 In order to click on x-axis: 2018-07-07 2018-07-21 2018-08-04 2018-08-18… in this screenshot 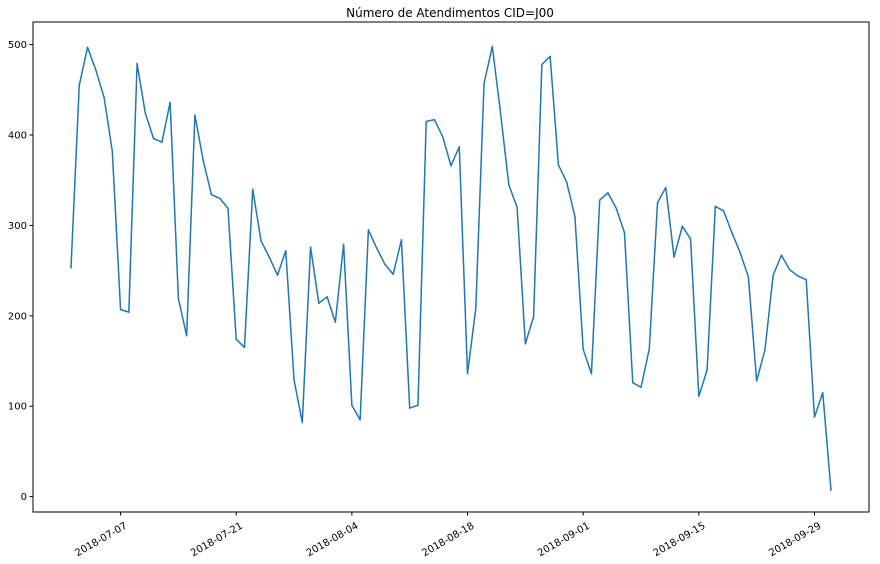, I will do `click(448, 535)`.